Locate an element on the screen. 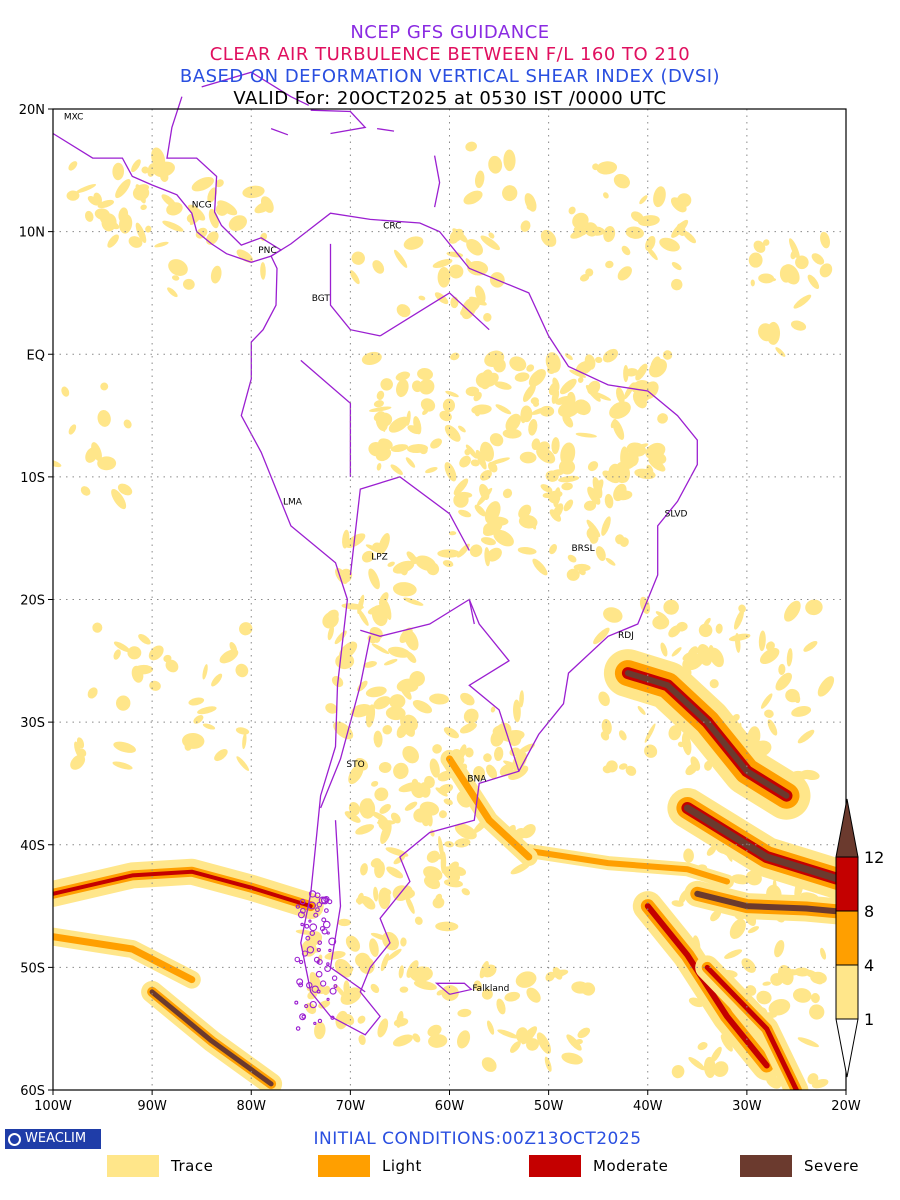 Image resolution: width=900 pixels, height=1200 pixels. lon-tick-label: 40W is located at coordinates (648, 1106).